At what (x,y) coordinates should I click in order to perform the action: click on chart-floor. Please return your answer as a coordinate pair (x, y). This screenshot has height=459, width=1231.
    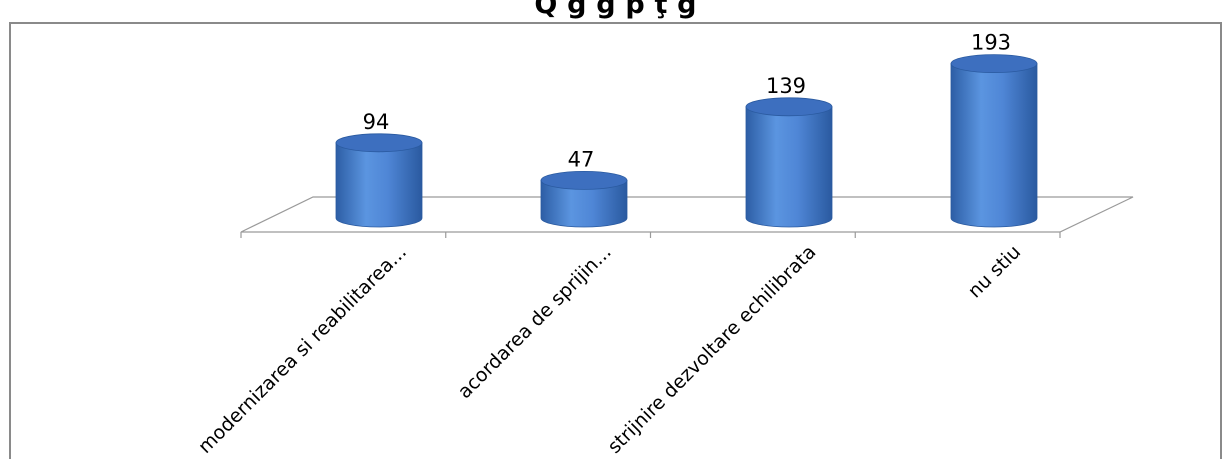
    Looking at the image, I should click on (687, 217).